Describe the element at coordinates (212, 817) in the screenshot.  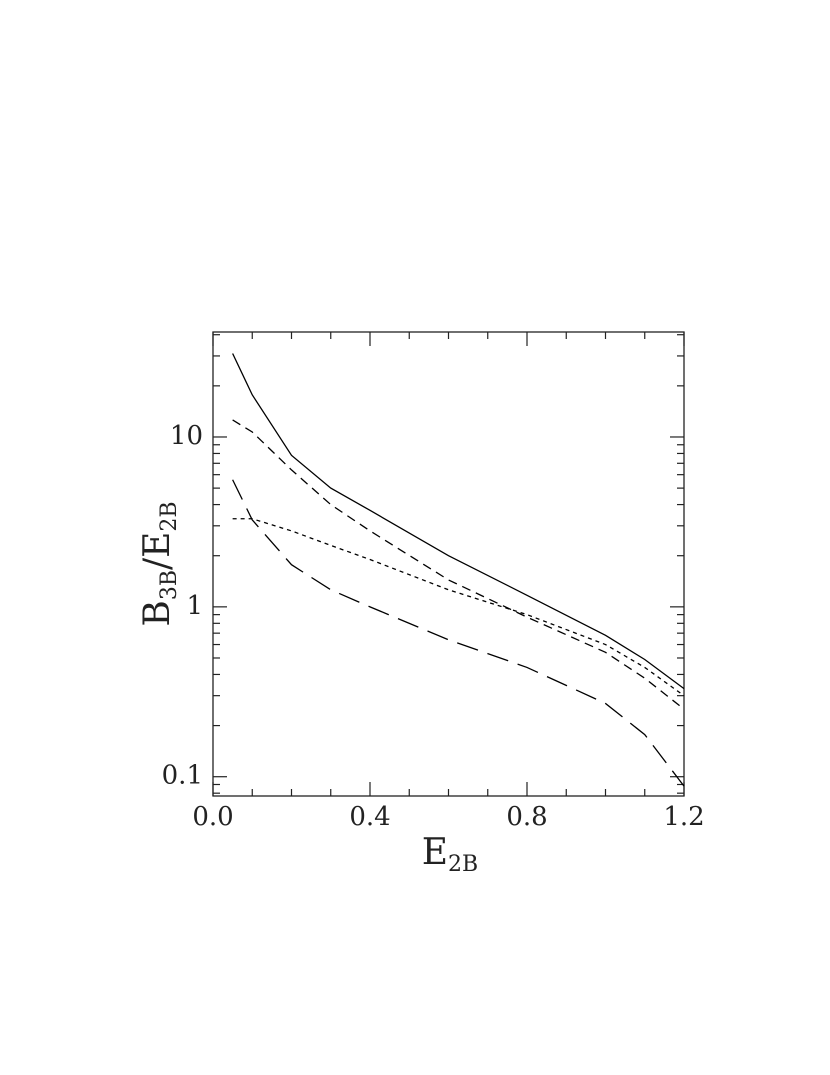
I see `x-tick-label: 0.0` at that location.